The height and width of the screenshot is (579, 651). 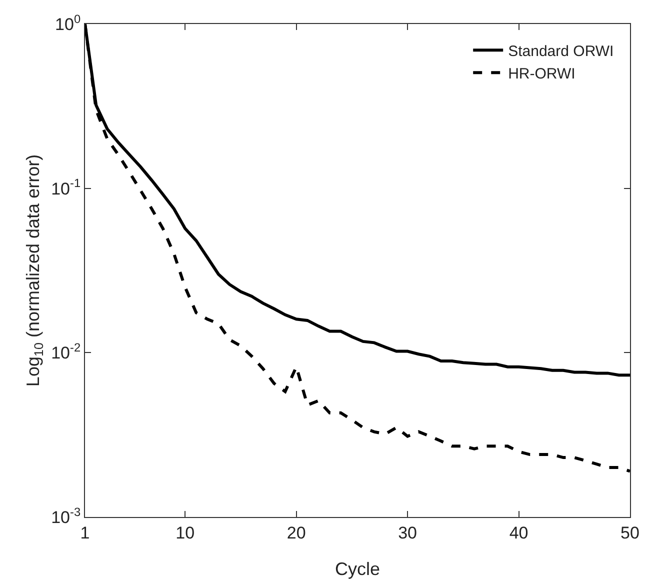 What do you see at coordinates (561, 51) in the screenshot?
I see `legend-label: Standard ORWI` at bounding box center [561, 51].